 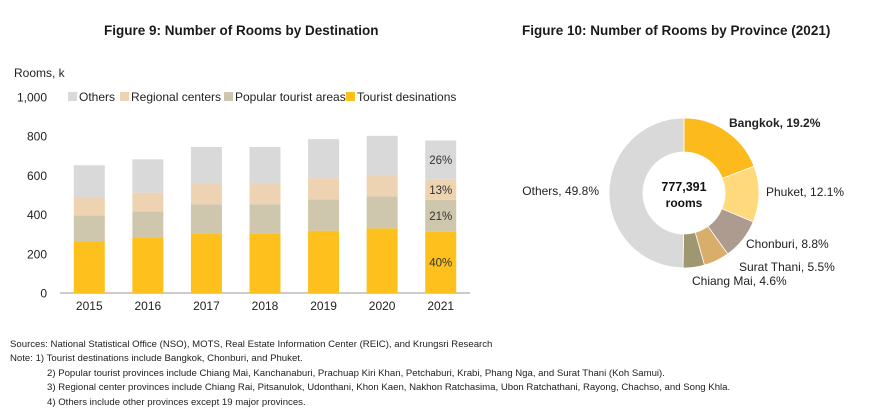 I want to click on bar-data-label: 13%, so click(x=440, y=191).